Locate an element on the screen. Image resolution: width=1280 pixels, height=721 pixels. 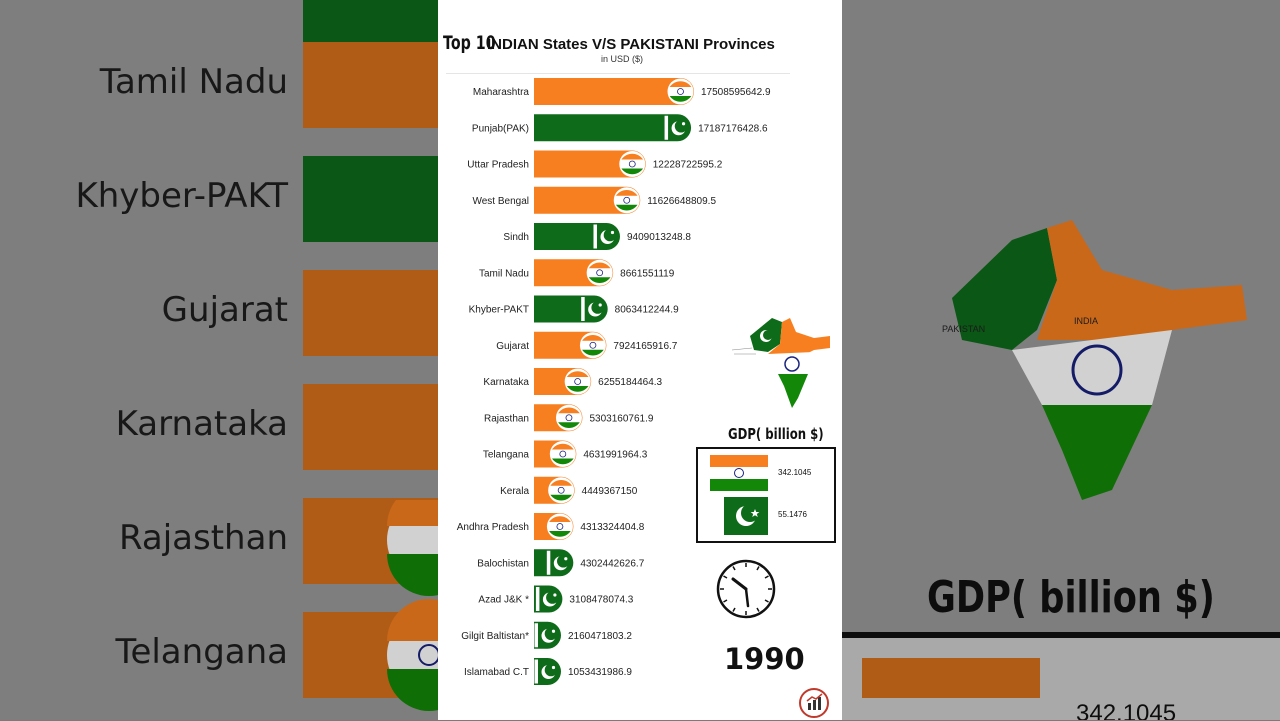
category-label: Telangana is located at coordinates (506, 455).